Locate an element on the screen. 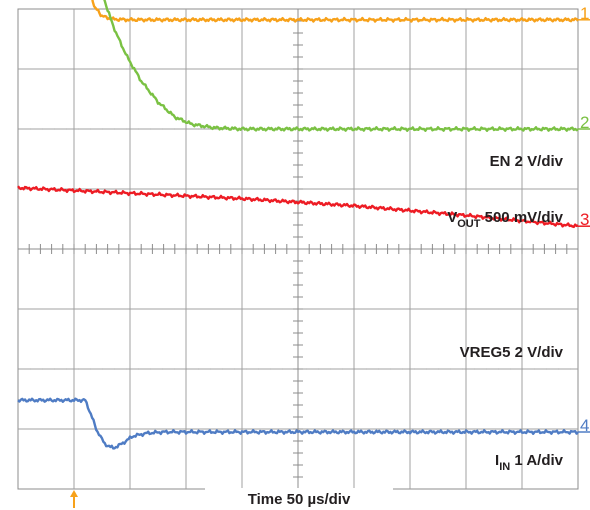  label-main: V is located at coordinates (452, 217).